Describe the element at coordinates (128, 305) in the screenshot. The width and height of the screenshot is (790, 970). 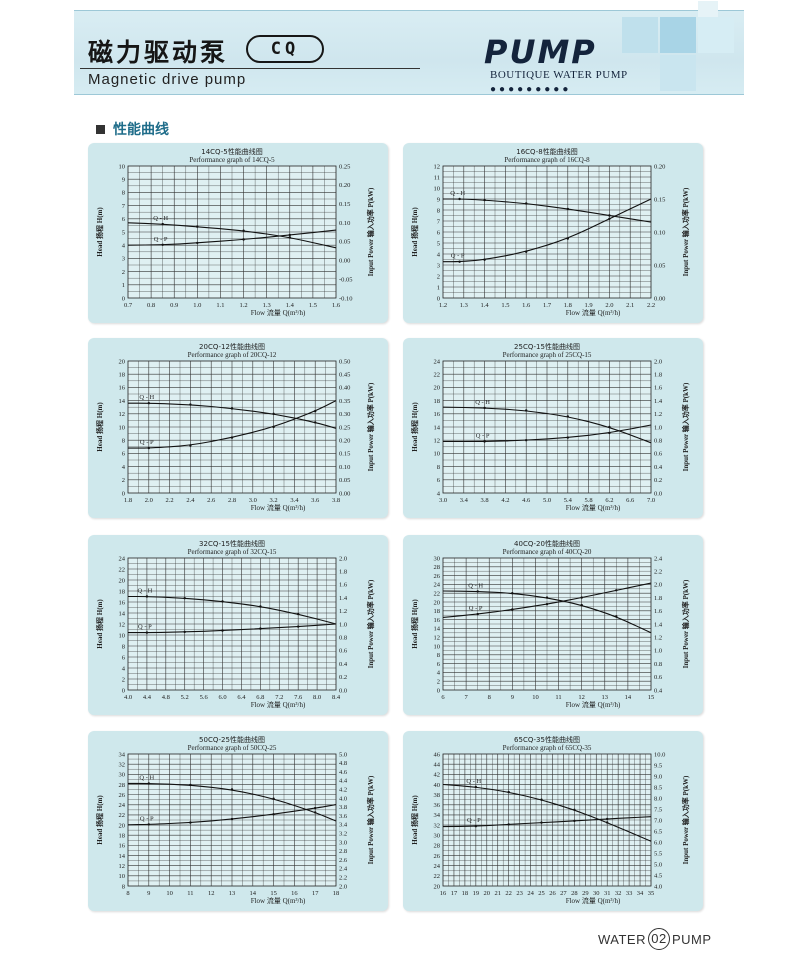
I see `x-tick-label: 0.7` at that location.